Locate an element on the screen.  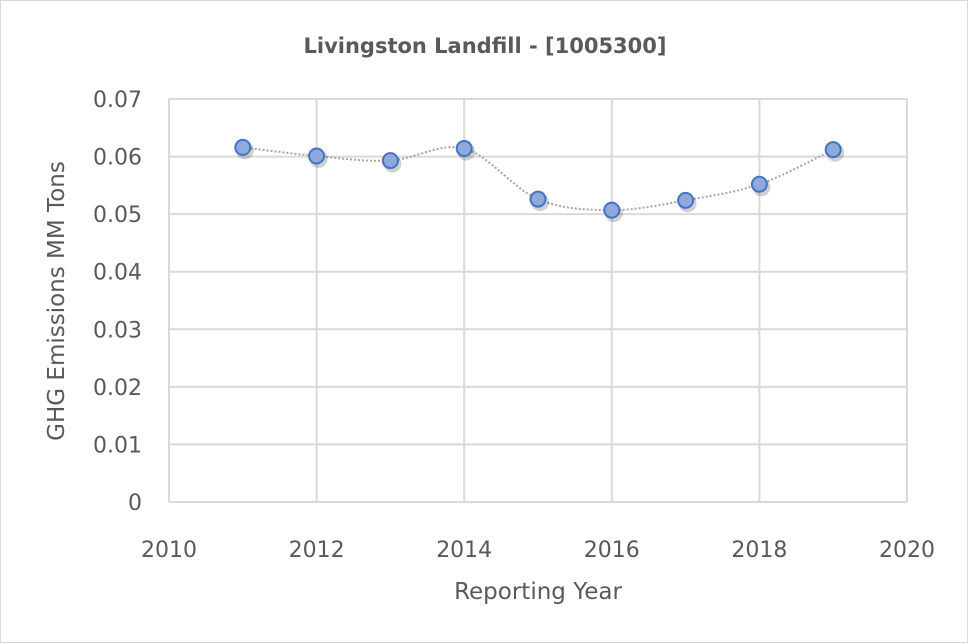
chart-title: Livingston Landfill - [1005300] is located at coordinates (485, 46).